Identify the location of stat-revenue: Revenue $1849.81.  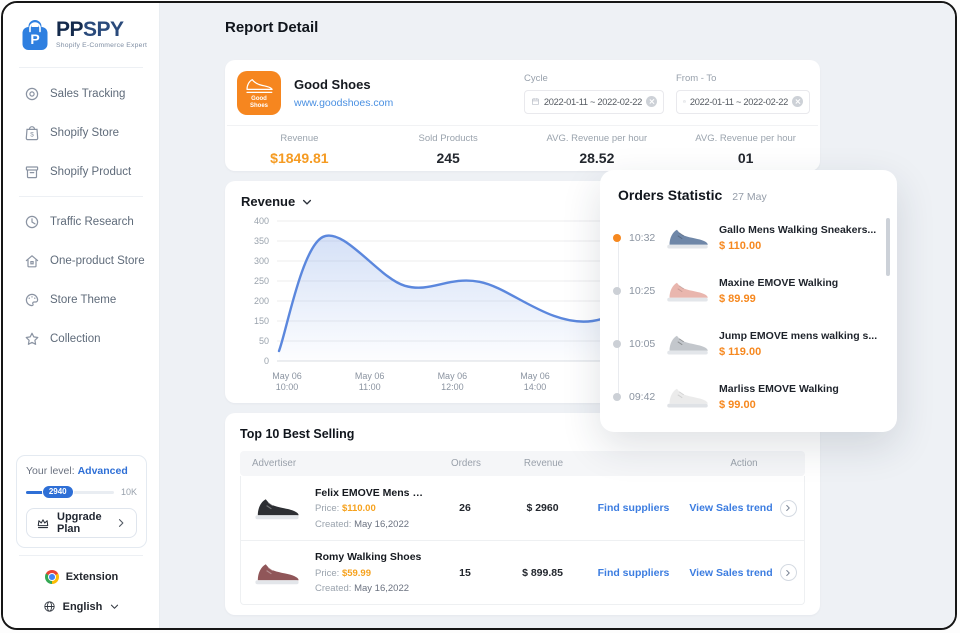
(299, 149).